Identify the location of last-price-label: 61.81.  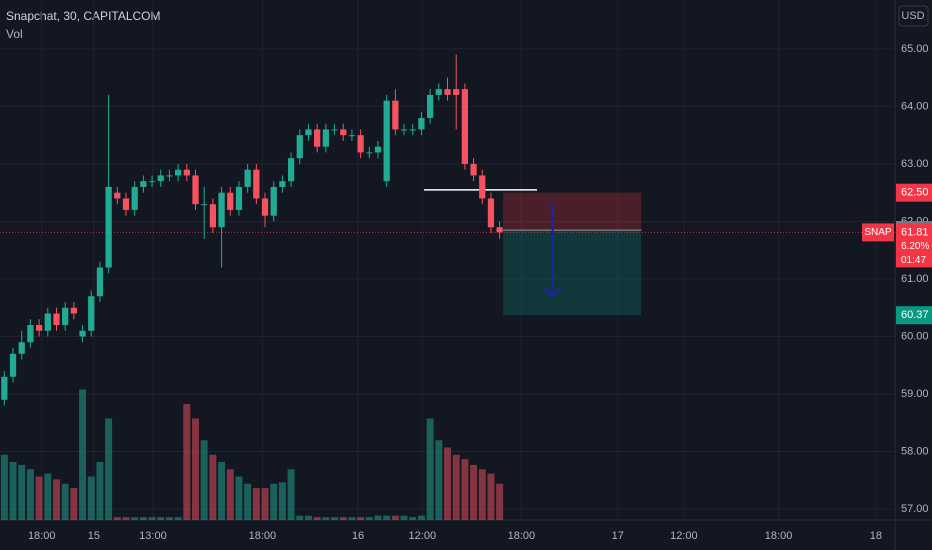
(915, 232).